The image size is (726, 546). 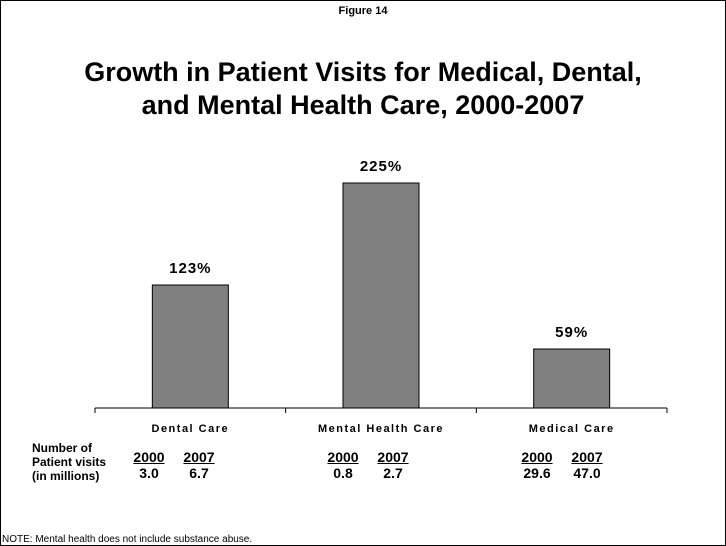 What do you see at coordinates (571, 332) in the screenshot?
I see `bar-data-label: 59%` at bounding box center [571, 332].